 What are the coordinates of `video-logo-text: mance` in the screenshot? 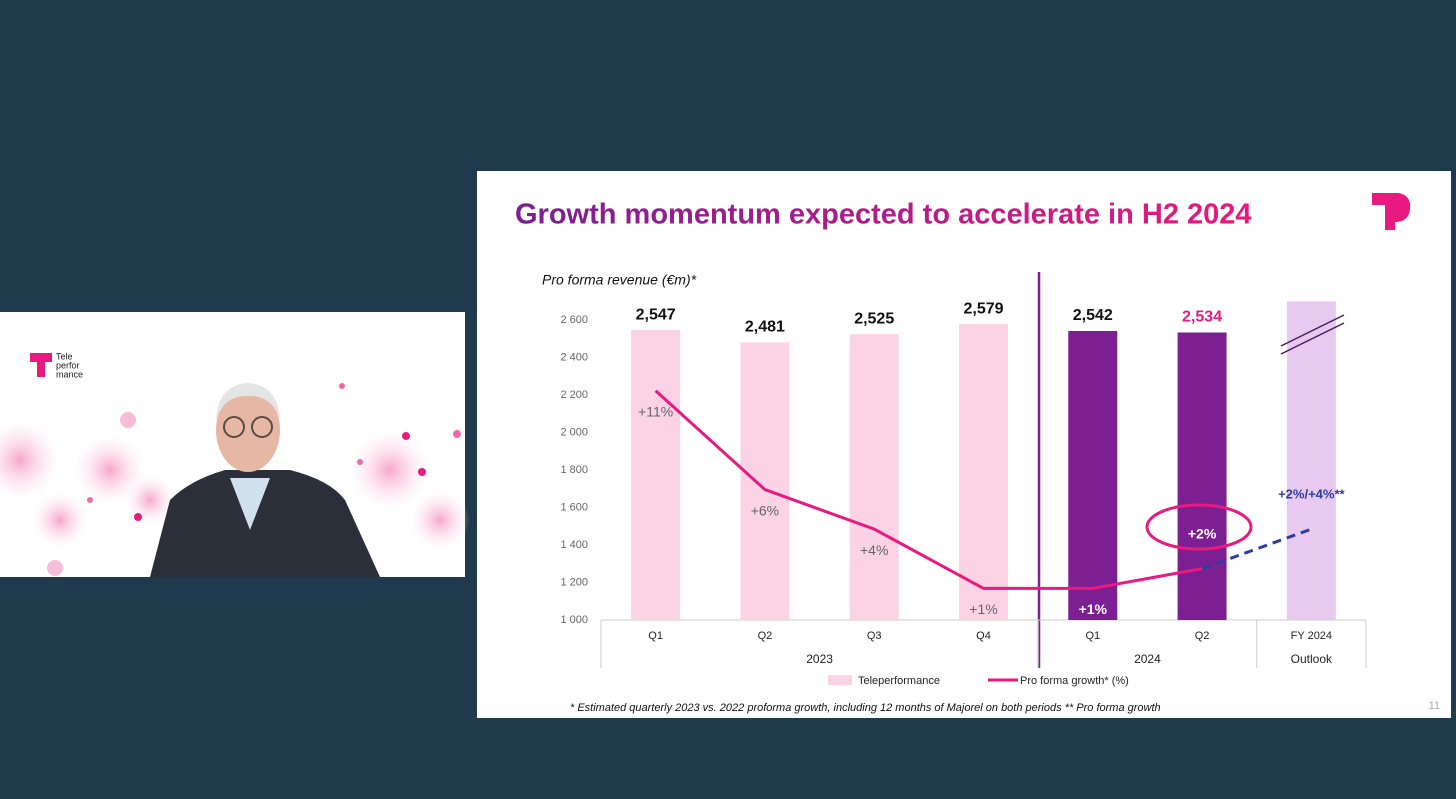 It's located at (69, 374).